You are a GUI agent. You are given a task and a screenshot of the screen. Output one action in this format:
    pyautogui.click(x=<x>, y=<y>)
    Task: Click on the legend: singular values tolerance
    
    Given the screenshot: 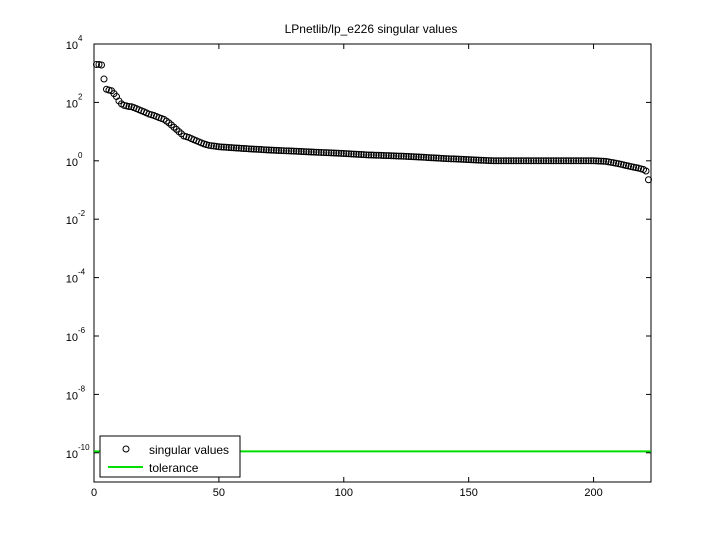 What is the action you would take?
    pyautogui.click(x=170, y=456)
    